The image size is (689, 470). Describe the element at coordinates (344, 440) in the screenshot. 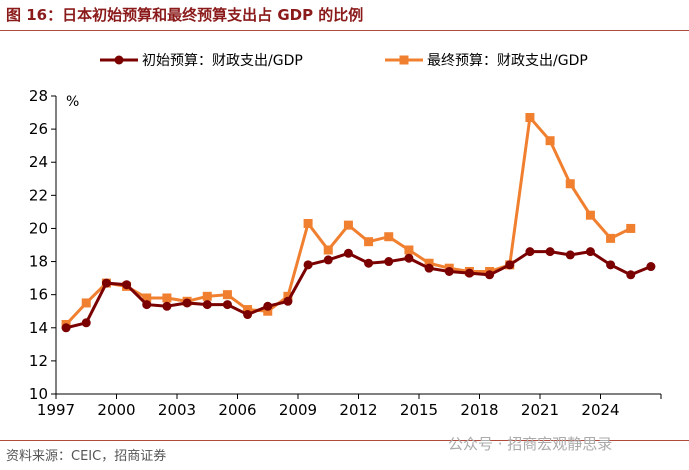

I see `footer-divider` at that location.